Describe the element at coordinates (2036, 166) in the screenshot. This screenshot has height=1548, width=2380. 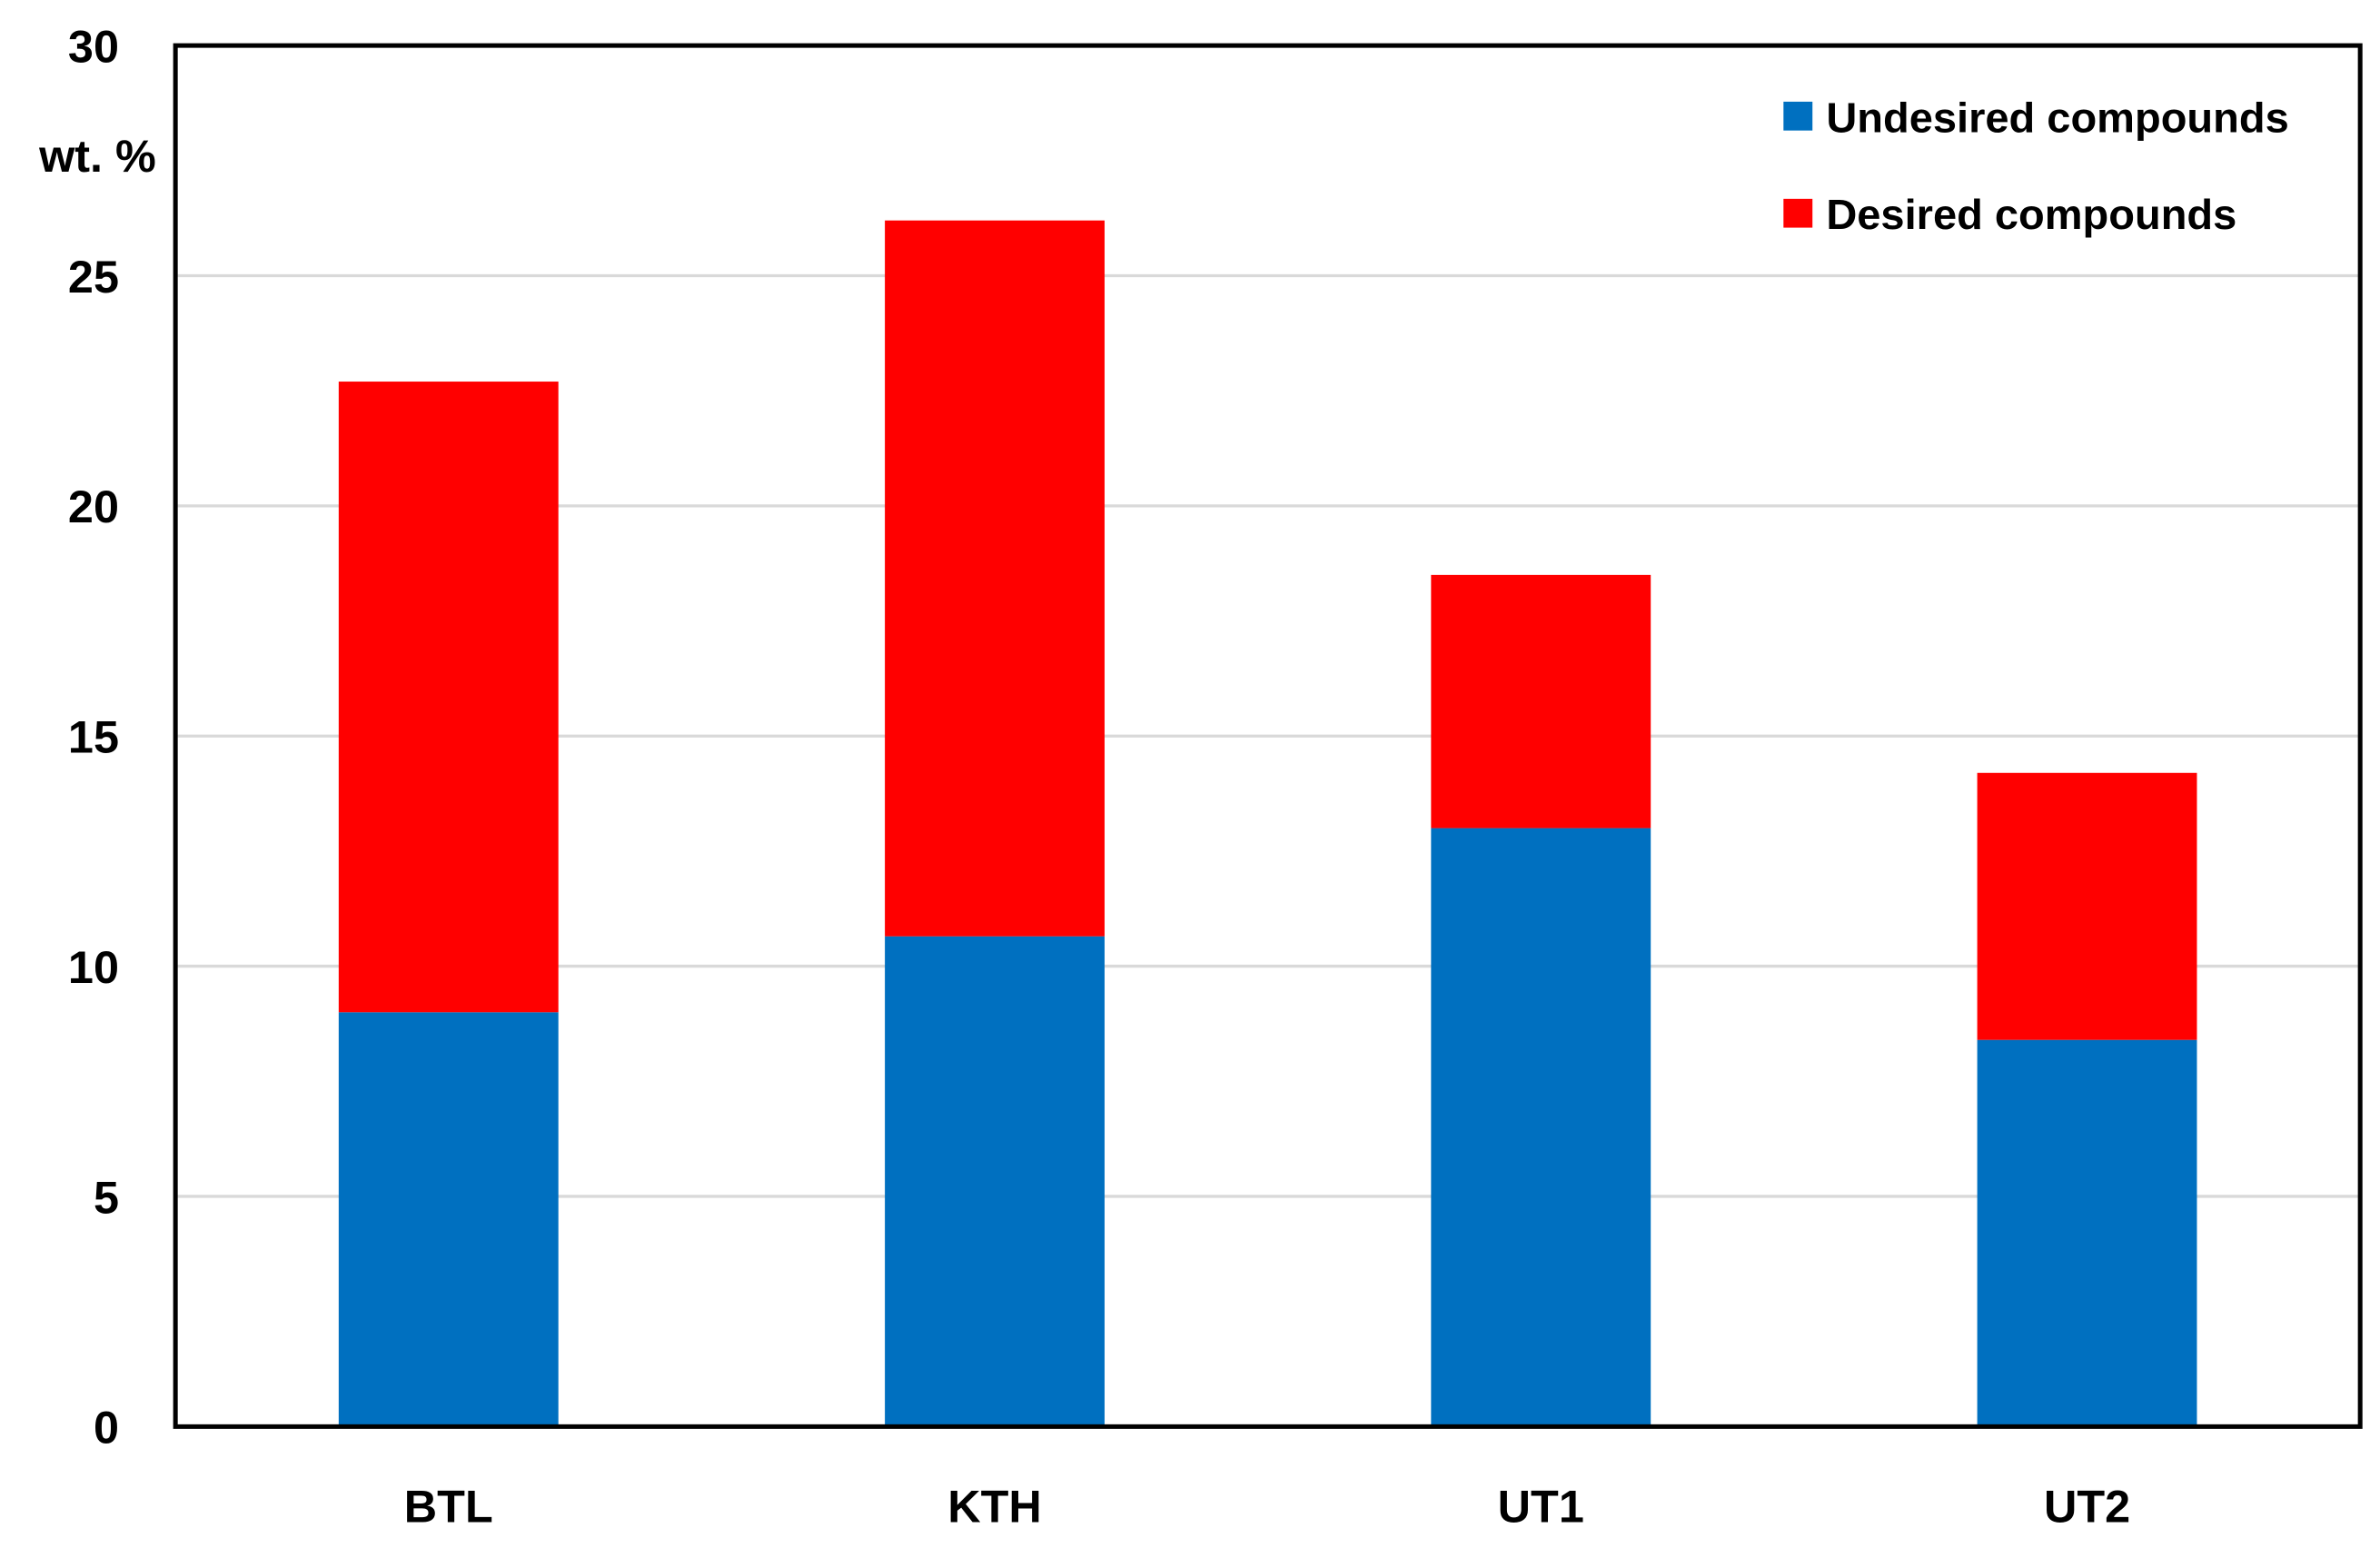
I see `legend: Undesired compounds Desired compounds` at that location.